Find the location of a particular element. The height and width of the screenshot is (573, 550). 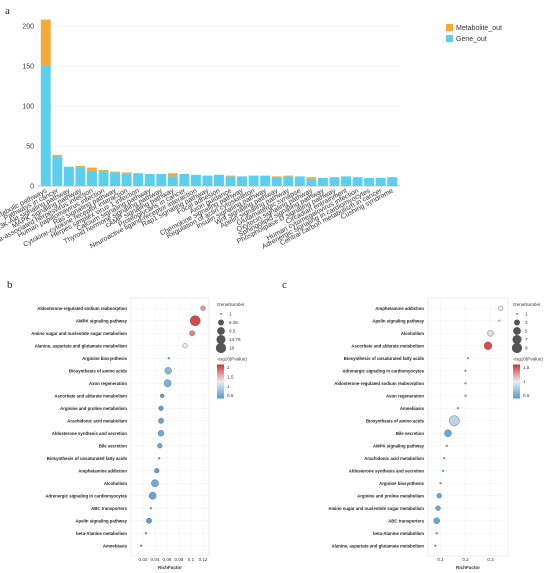

size-legend-label: 18 is located at coordinates (232, 348).